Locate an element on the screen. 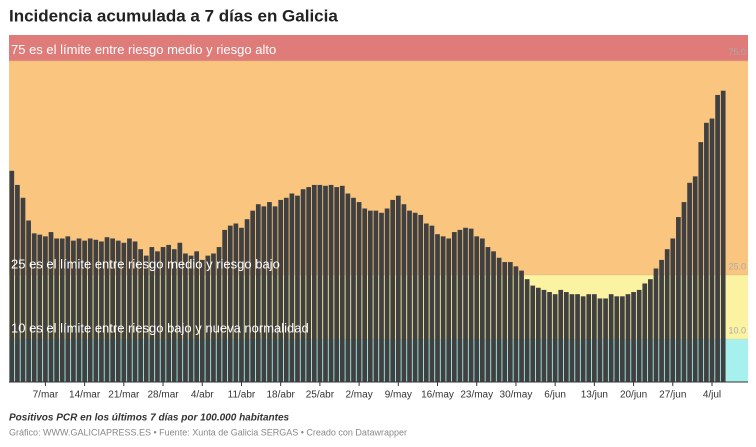  x-tick-label: 21/mar is located at coordinates (124, 395).